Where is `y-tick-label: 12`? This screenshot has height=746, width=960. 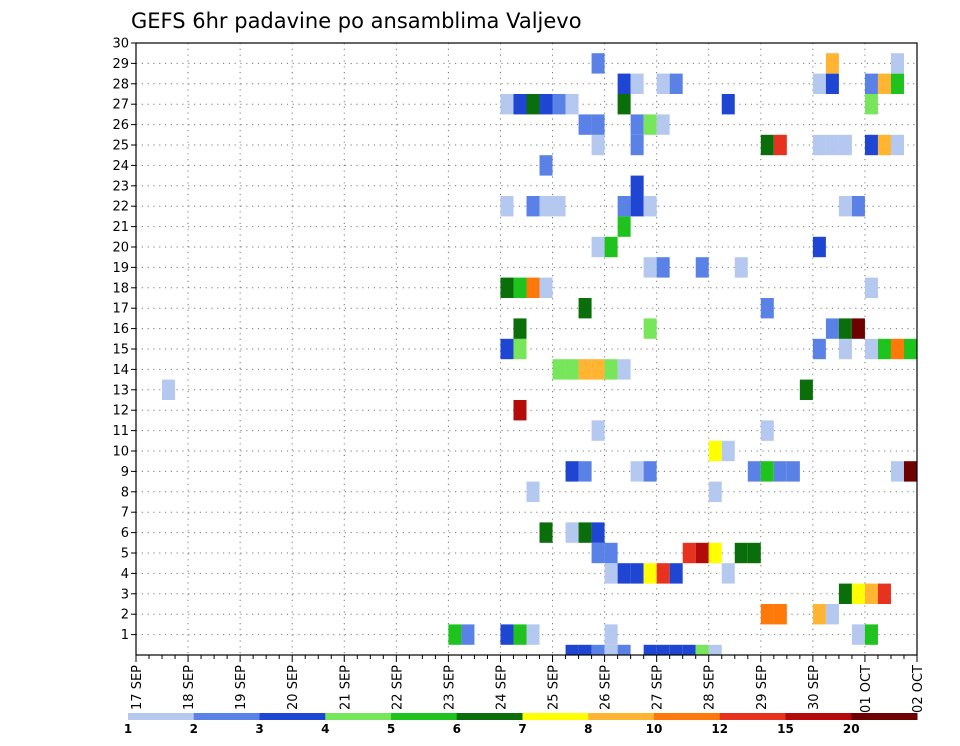 y-tick-label: 12 is located at coordinates (120, 411).